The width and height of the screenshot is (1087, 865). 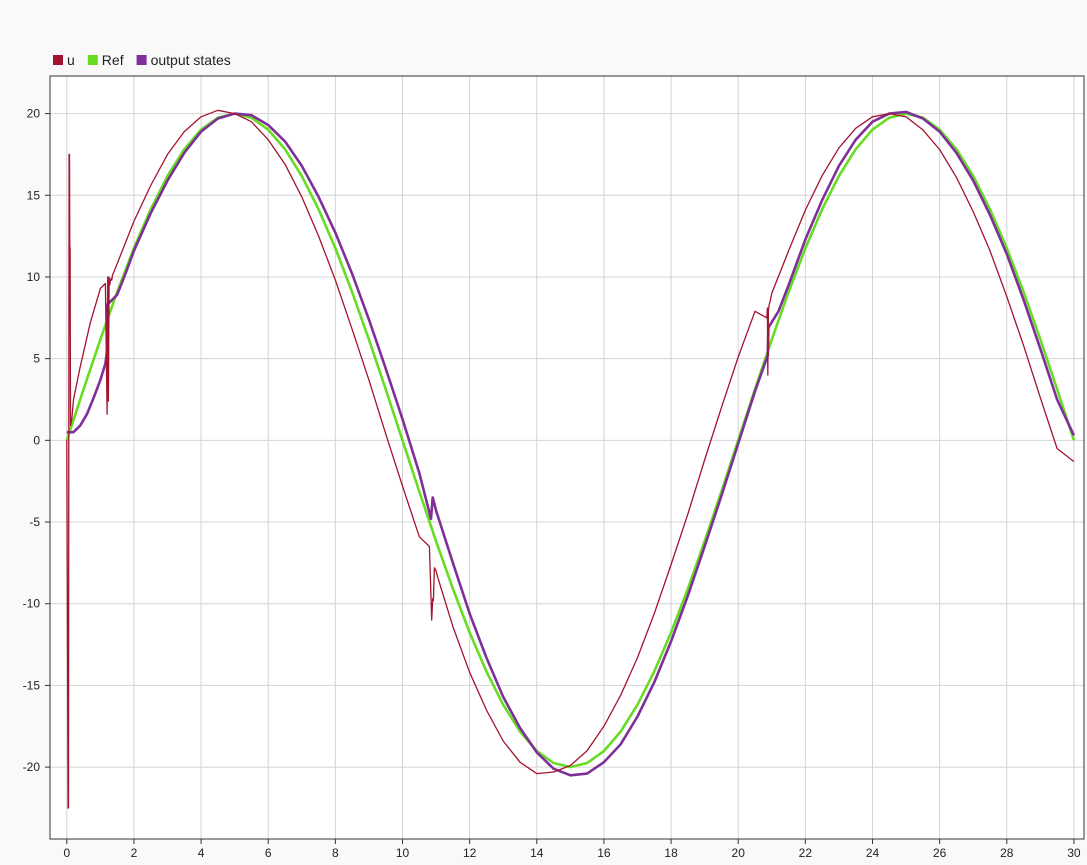 I want to click on x-axis: 0 2 4 6 8 10 12 14 16 18 20 22 24 26 28 30, so click(x=572, y=849).